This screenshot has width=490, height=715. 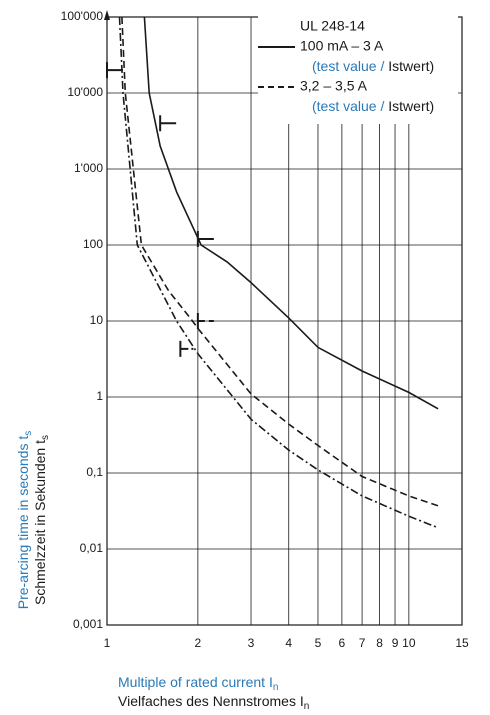 I want to click on legend-box, so click(x=358, y=68).